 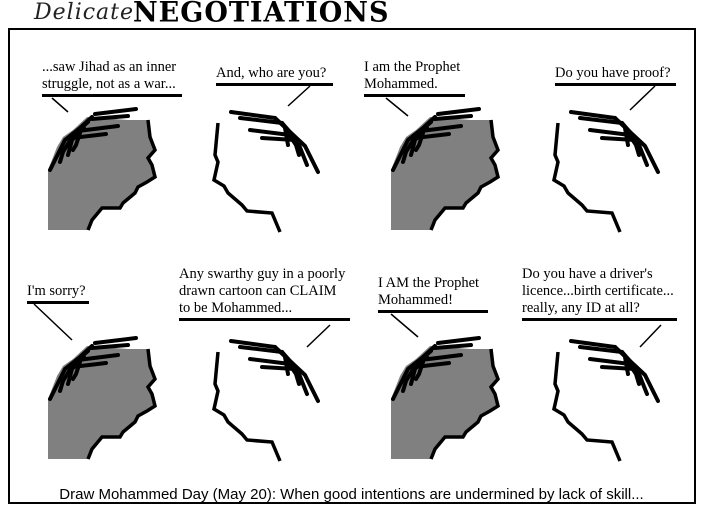 I want to click on comic-title-bold: NEGOTIATIONS, so click(x=261, y=14).